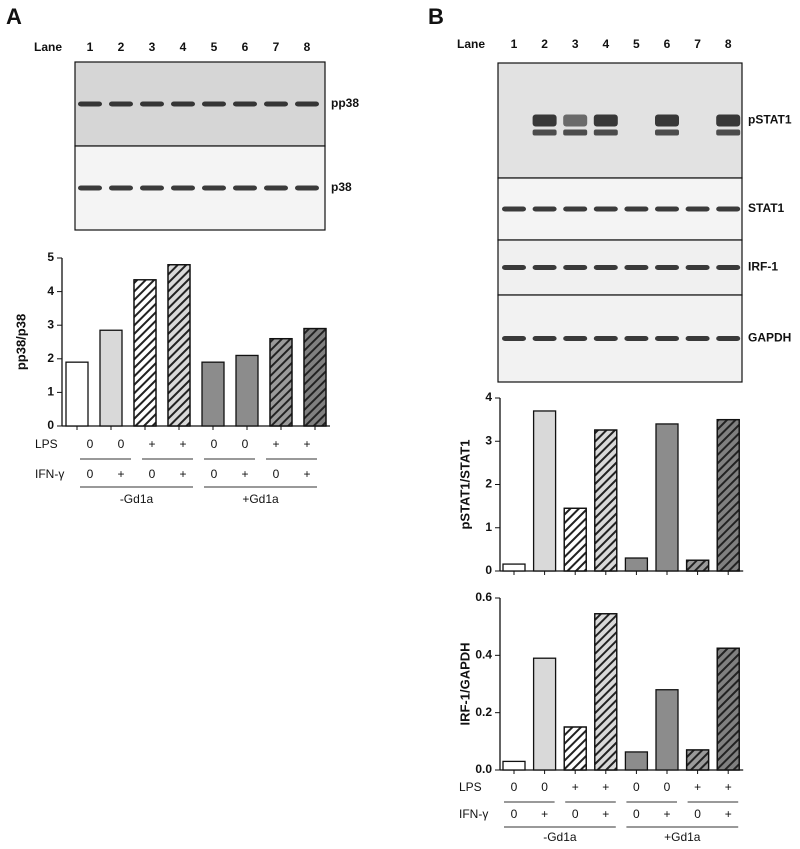  I want to click on blot-label: IRF-1, so click(763, 267).